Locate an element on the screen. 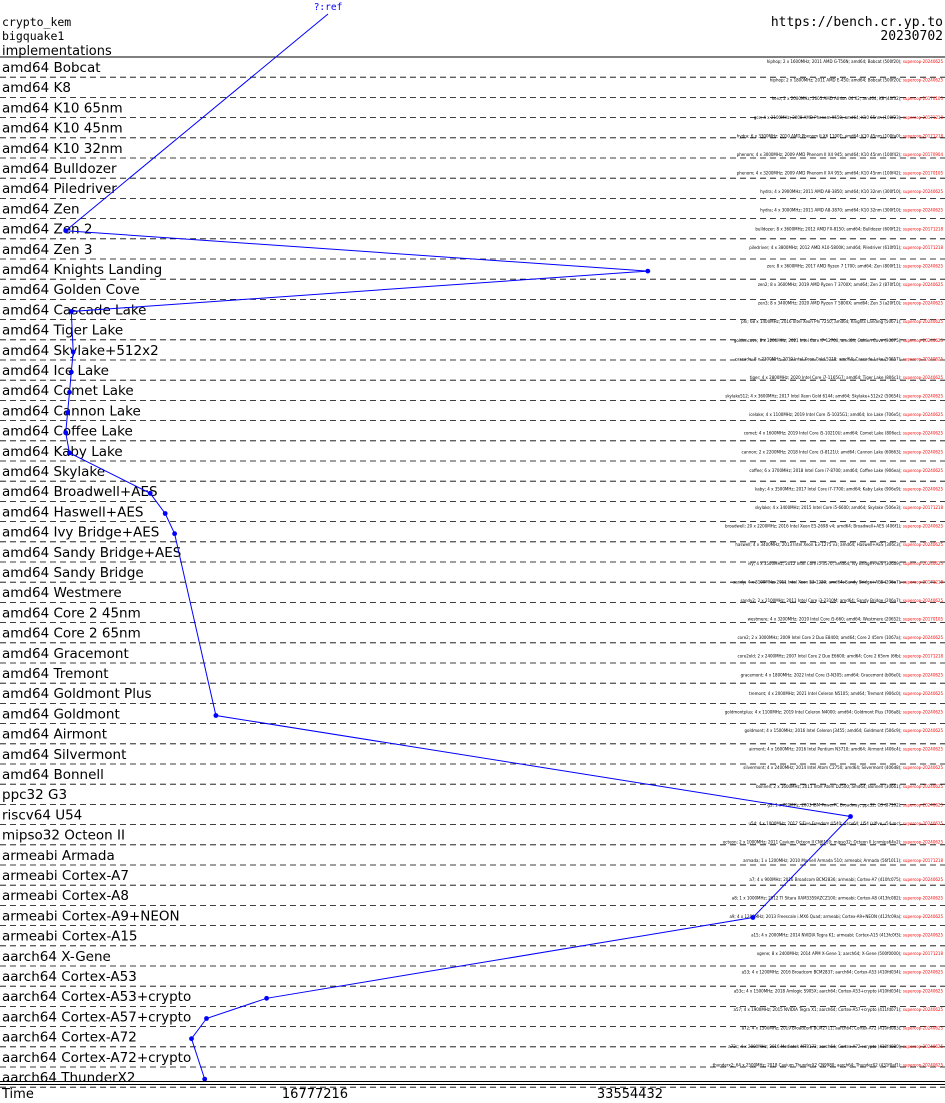 The height and width of the screenshot is (1103, 945). row-label: amd64 Broadwell+AES is located at coordinates (80, 492).